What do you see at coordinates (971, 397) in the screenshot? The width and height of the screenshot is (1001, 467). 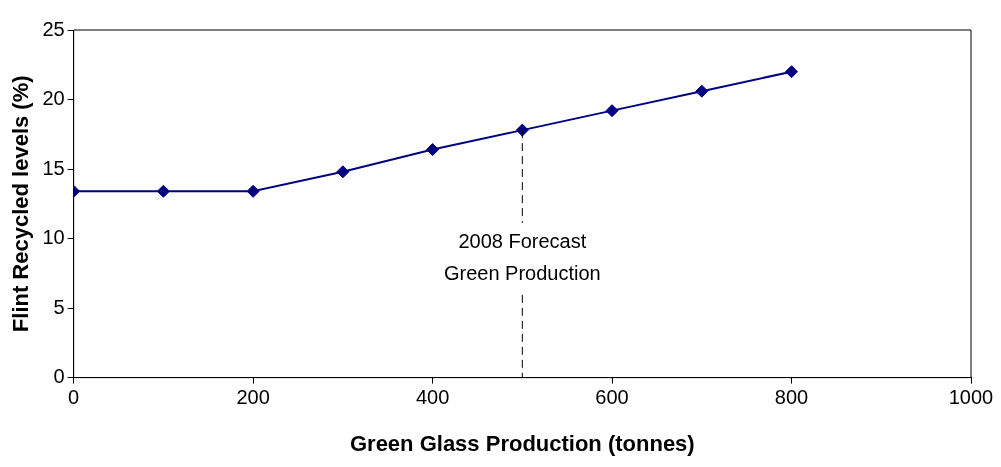 I see `x-tick-label: 1000` at bounding box center [971, 397].